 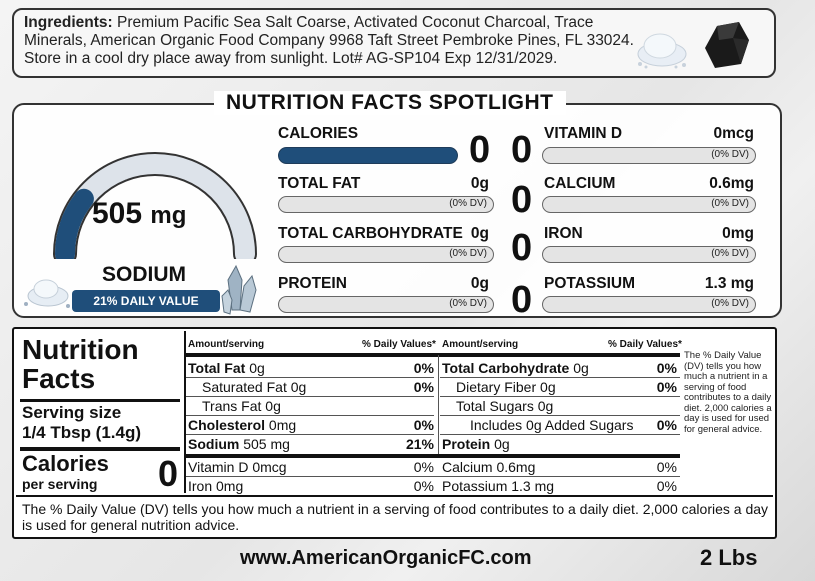 I want to click on pct-potassium: 0%, so click(x=666, y=486).